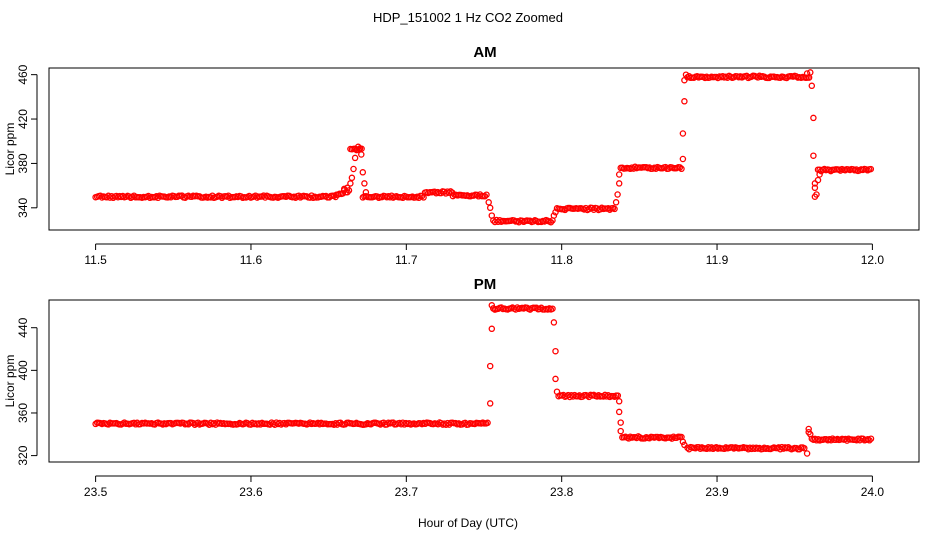  Describe the element at coordinates (10, 381) in the screenshot. I see `pm-y-axis-label: Licor ppm` at that location.